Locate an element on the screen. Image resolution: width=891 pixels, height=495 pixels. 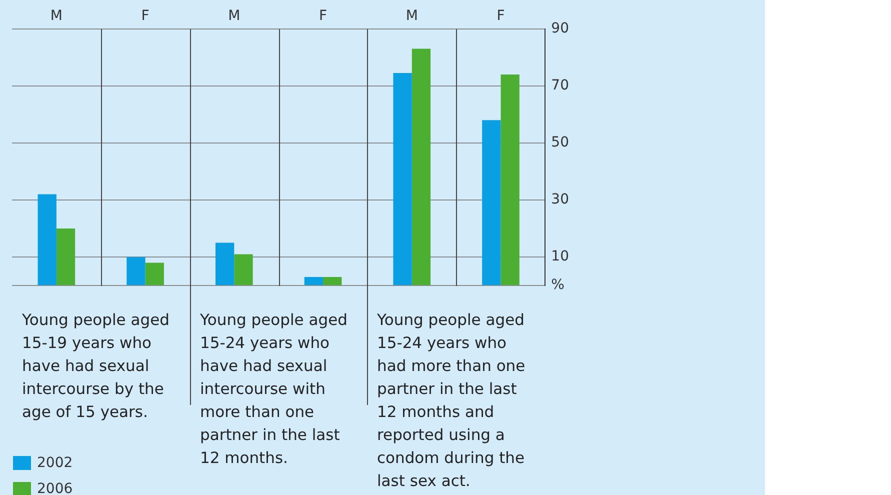
legend-label: 2006 is located at coordinates (55, 488).